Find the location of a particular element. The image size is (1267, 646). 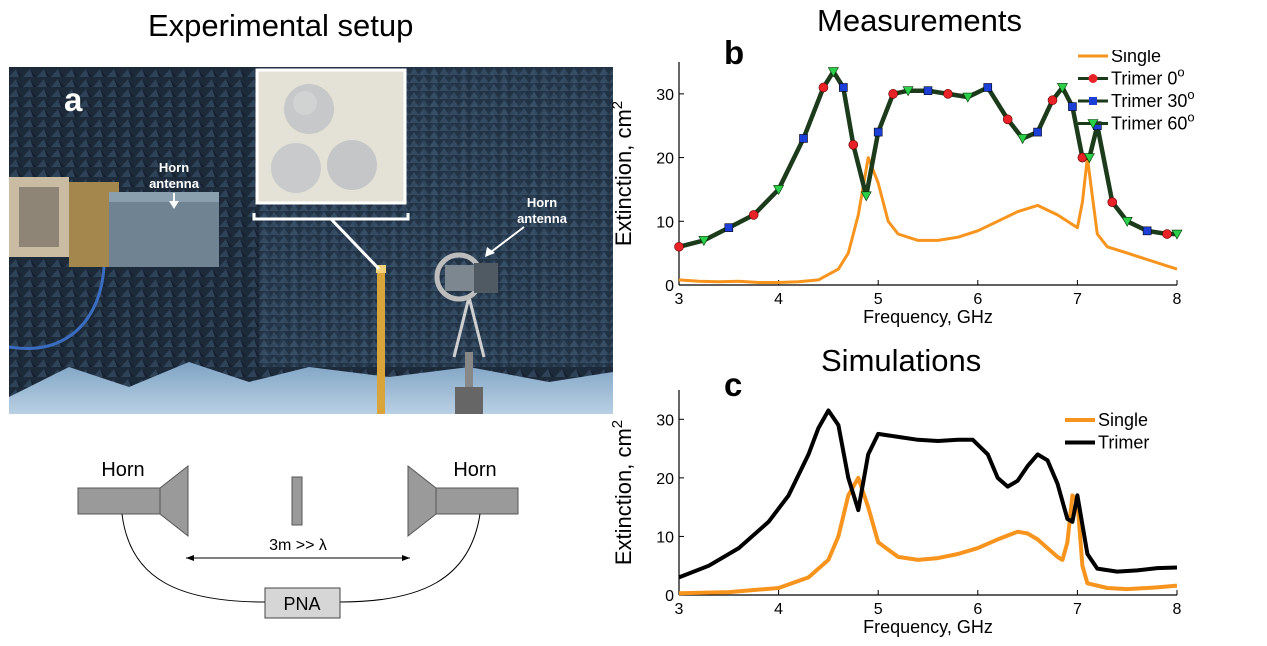

chart-c-title: Simulations is located at coordinates (901, 360).